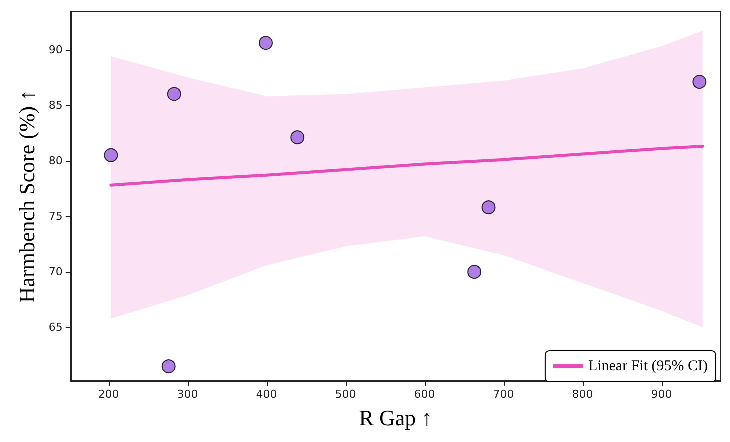 The height and width of the screenshot is (442, 730). I want to click on y-tick-label: 70, so click(55, 272).